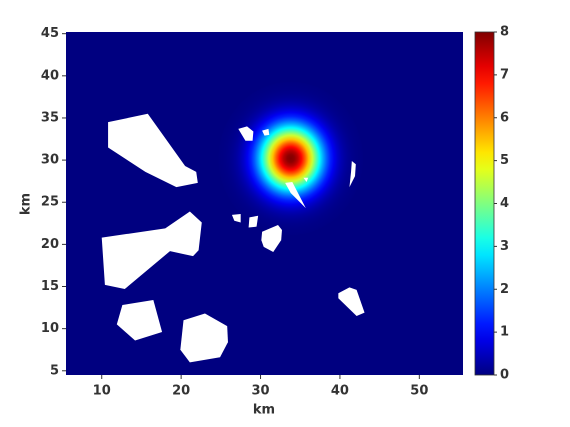 Image resolution: width=570 pixels, height=427 pixels. Describe the element at coordinates (50, 244) in the screenshot. I see `y-tick-label: 20` at that location.